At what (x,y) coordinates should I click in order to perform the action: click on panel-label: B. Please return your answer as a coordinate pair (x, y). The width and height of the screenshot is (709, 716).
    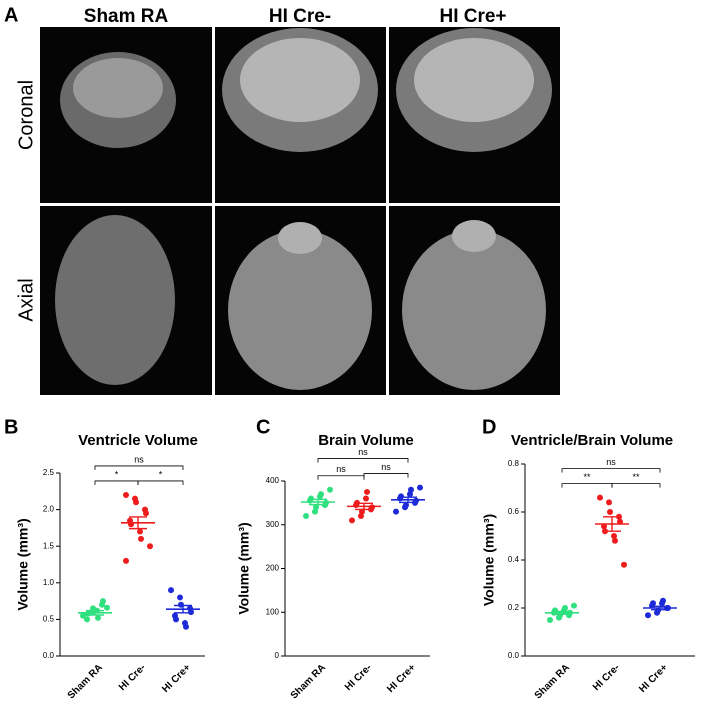
    Looking at the image, I should click on (11, 427).